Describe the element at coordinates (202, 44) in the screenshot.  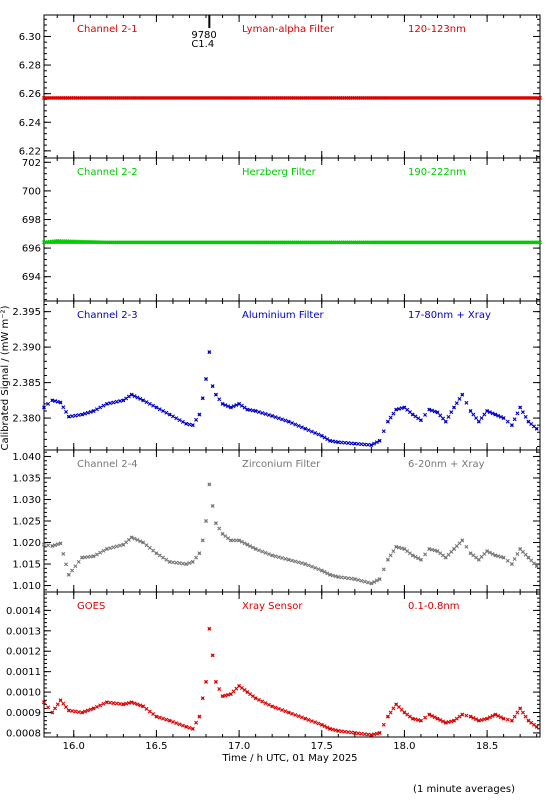
I see `flare-class-label: C1.4` at that location.